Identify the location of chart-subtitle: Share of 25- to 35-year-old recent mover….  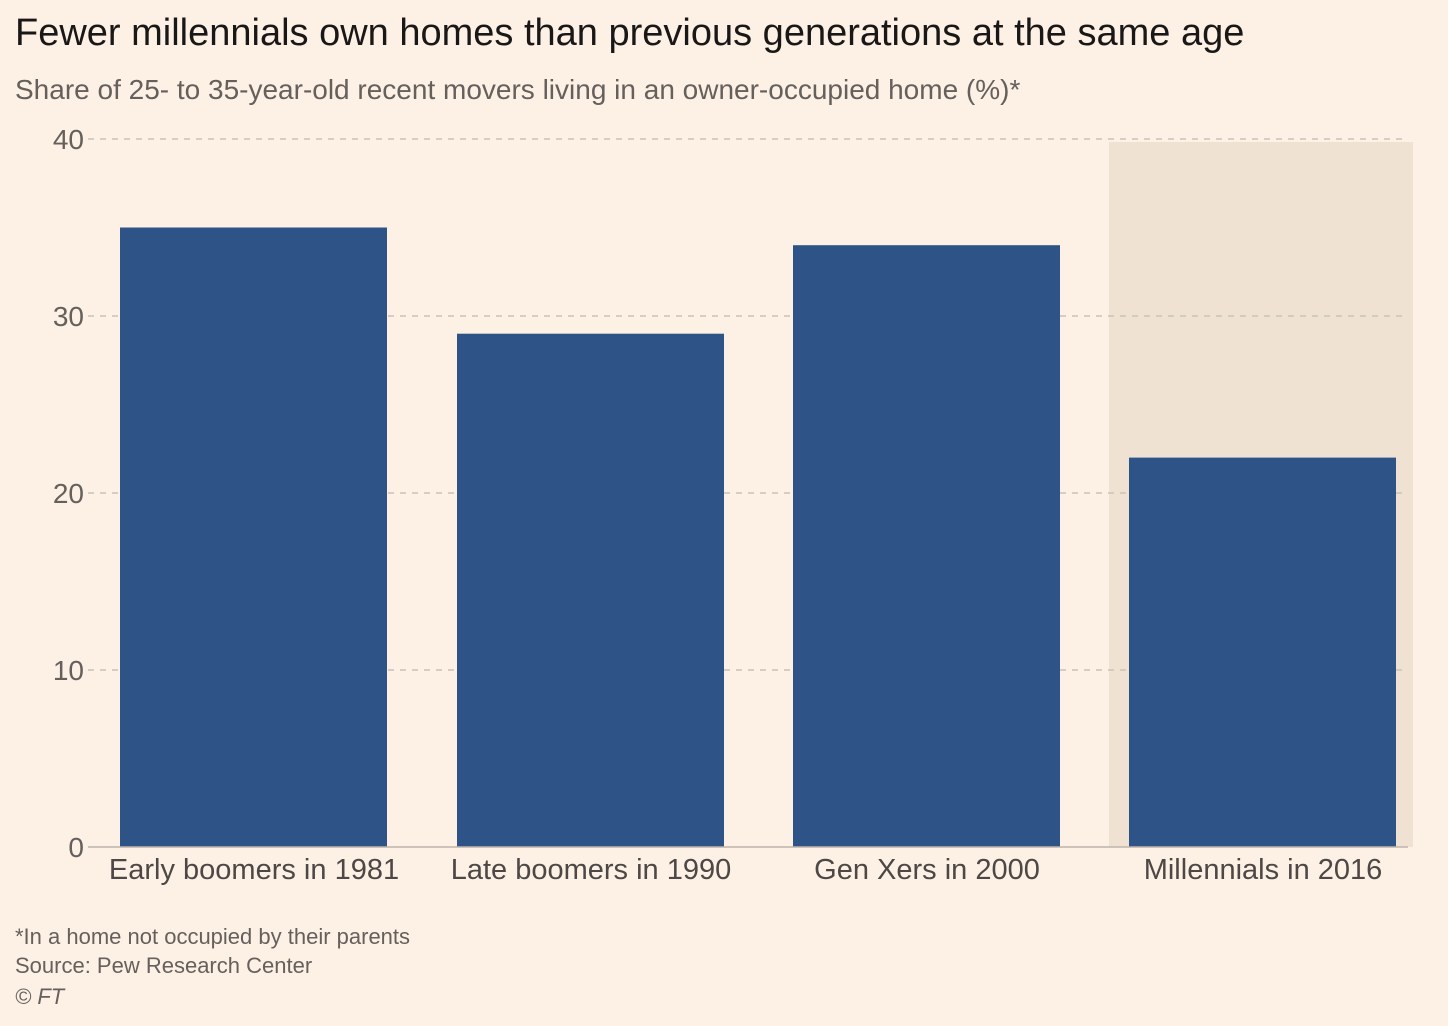
(518, 89).